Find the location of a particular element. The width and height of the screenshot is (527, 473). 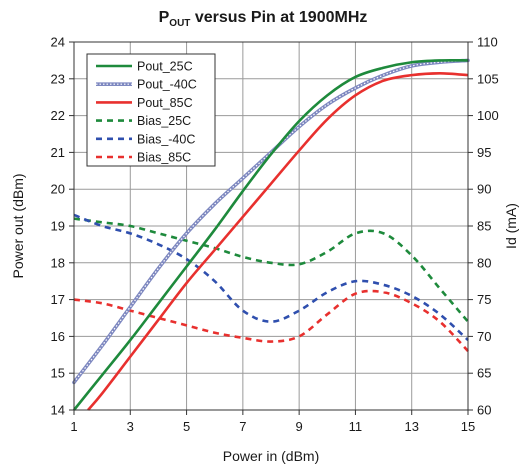

y-left-tick-label: 16 is located at coordinates (58, 336).